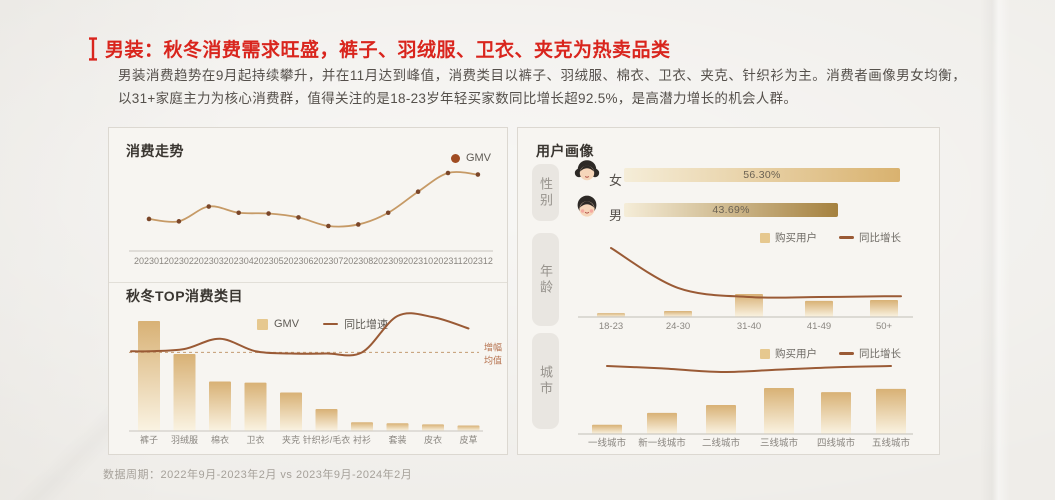 The width and height of the screenshot is (1055, 500). I want to click on age-pill-label: 年龄, so click(545, 279).